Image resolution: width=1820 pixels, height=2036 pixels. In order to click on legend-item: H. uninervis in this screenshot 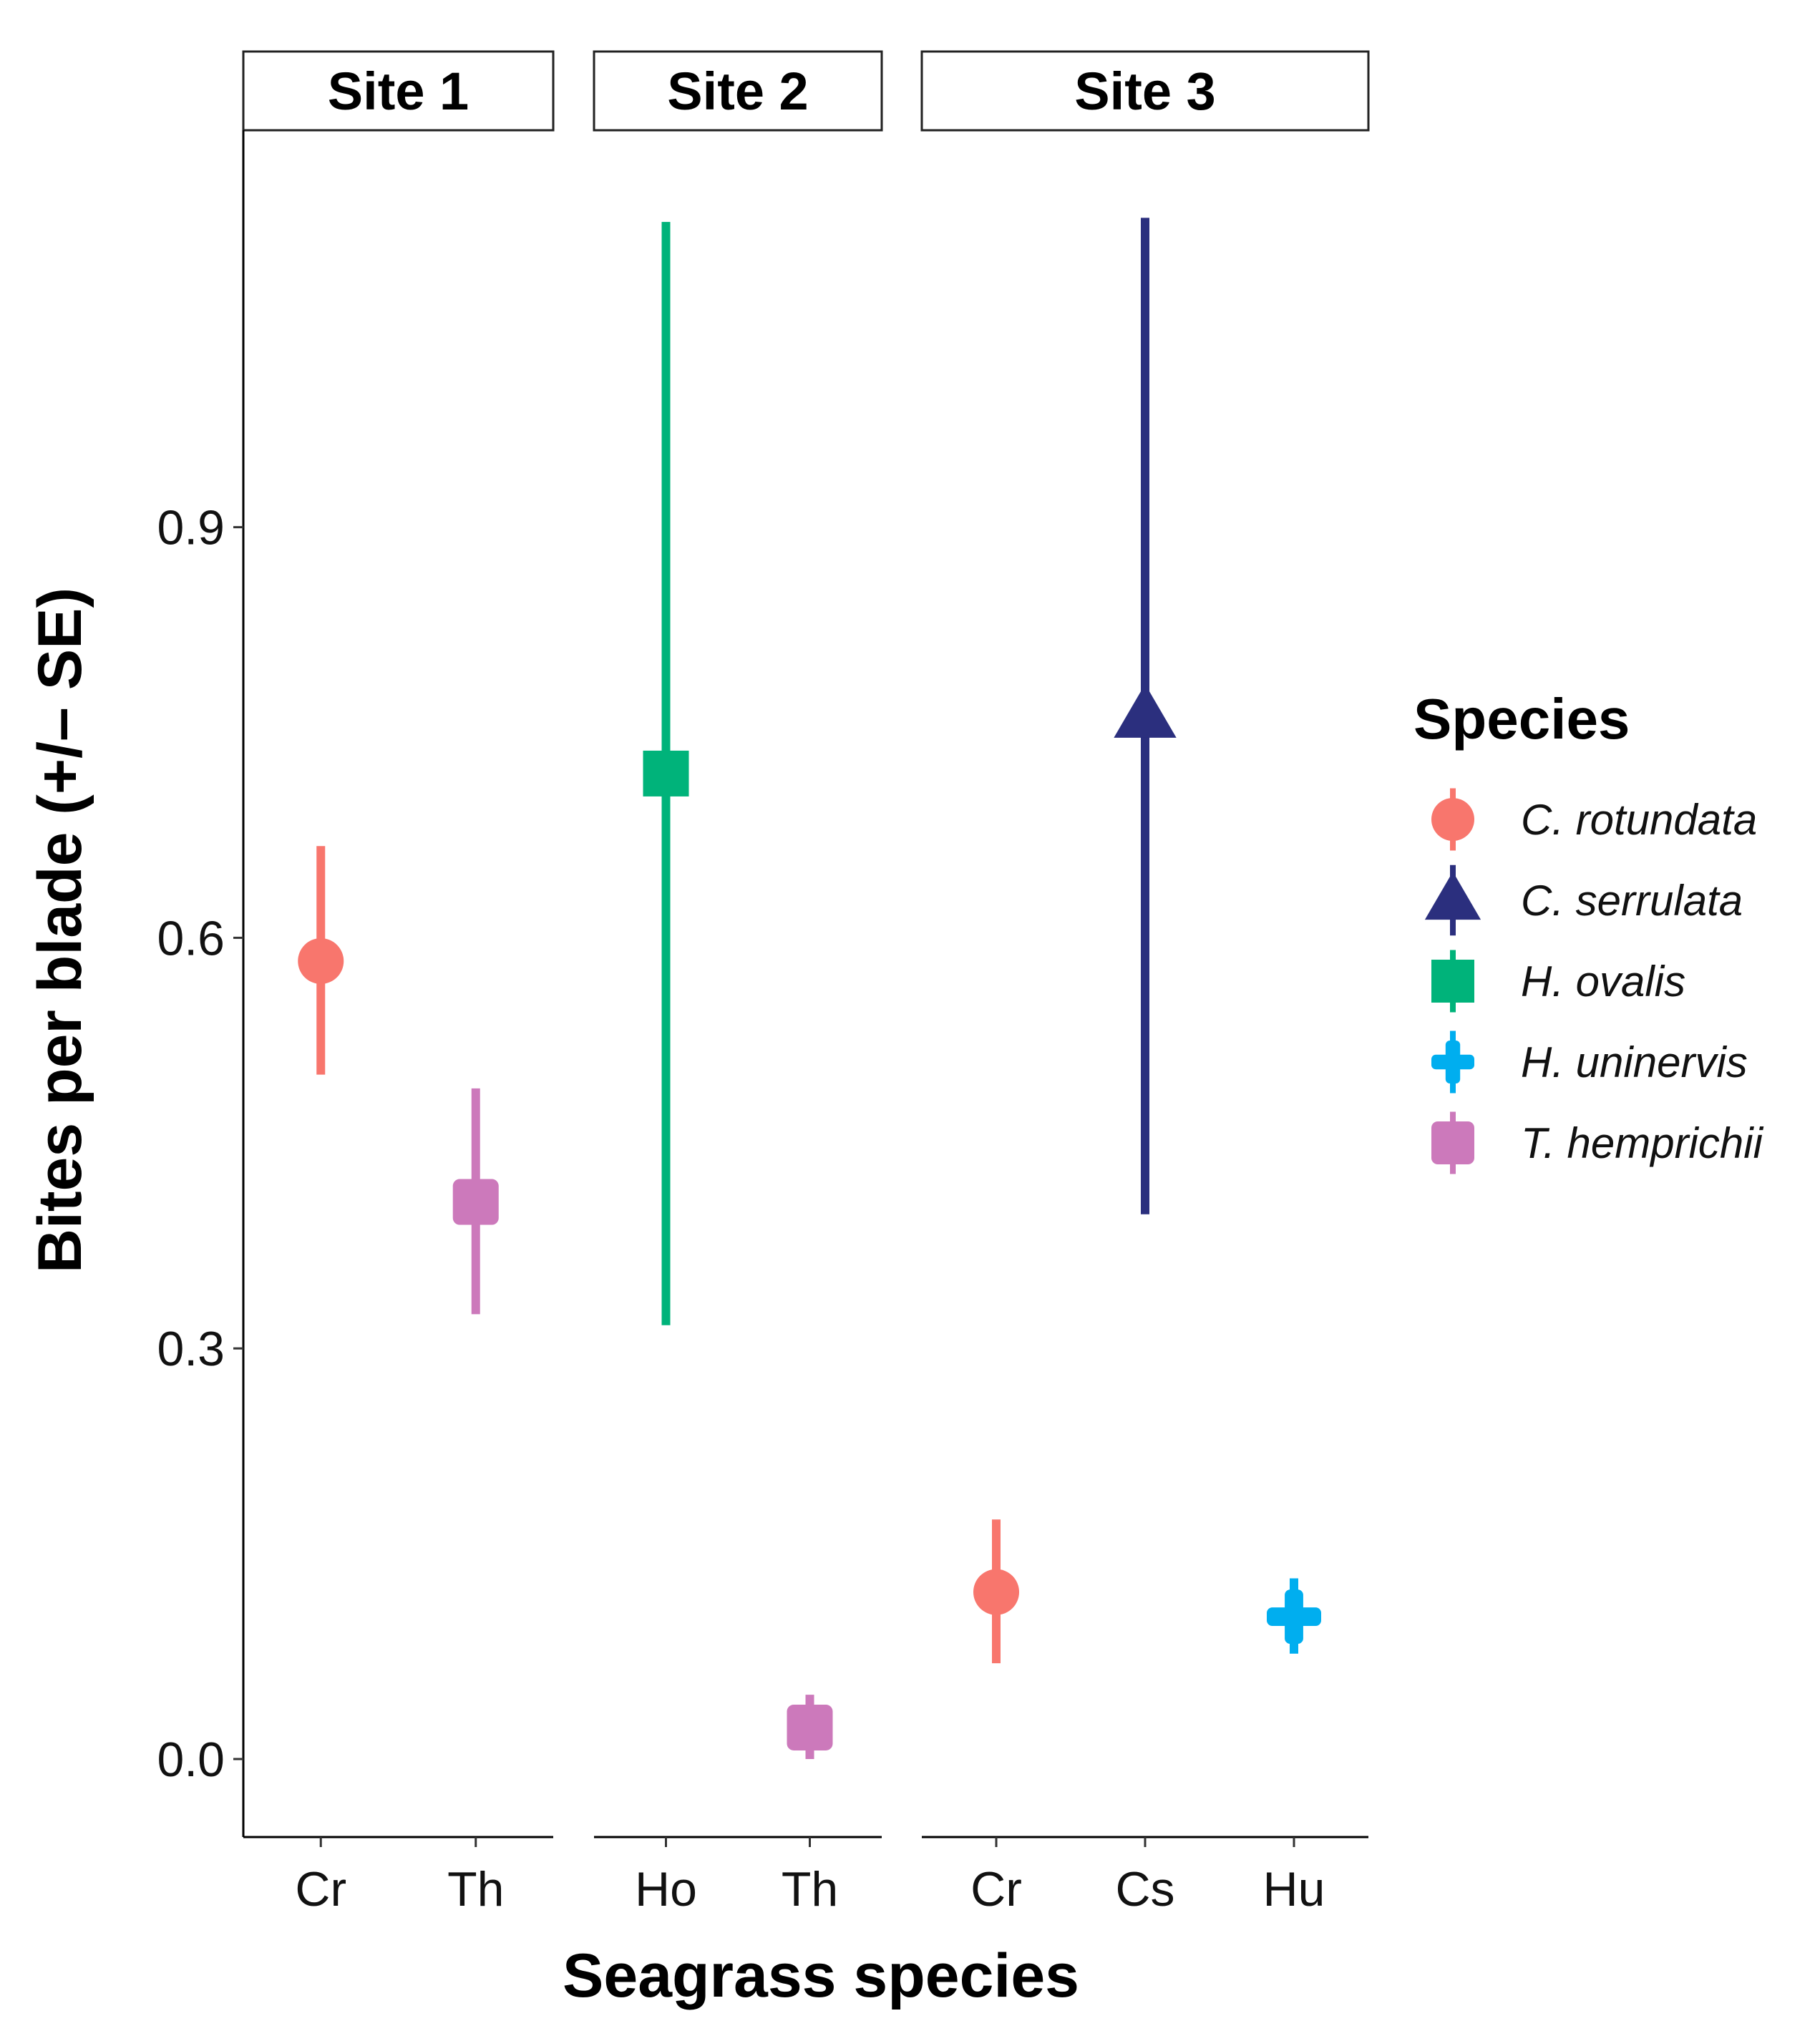, I will do `click(1589, 1062)`.